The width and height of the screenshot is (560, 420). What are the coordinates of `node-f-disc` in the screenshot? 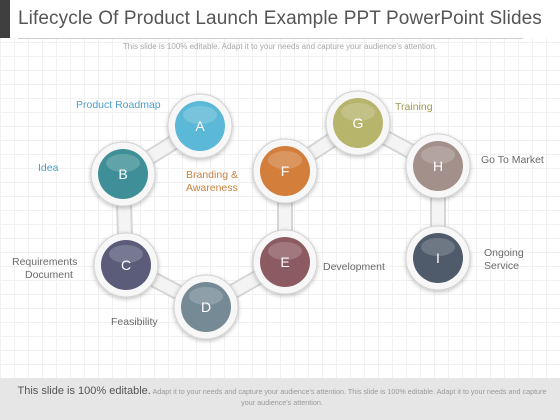 It's located at (285, 171).